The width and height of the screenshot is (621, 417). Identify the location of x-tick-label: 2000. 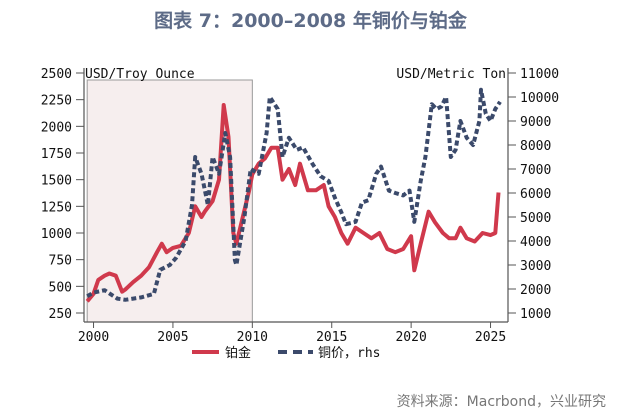
(93, 337).